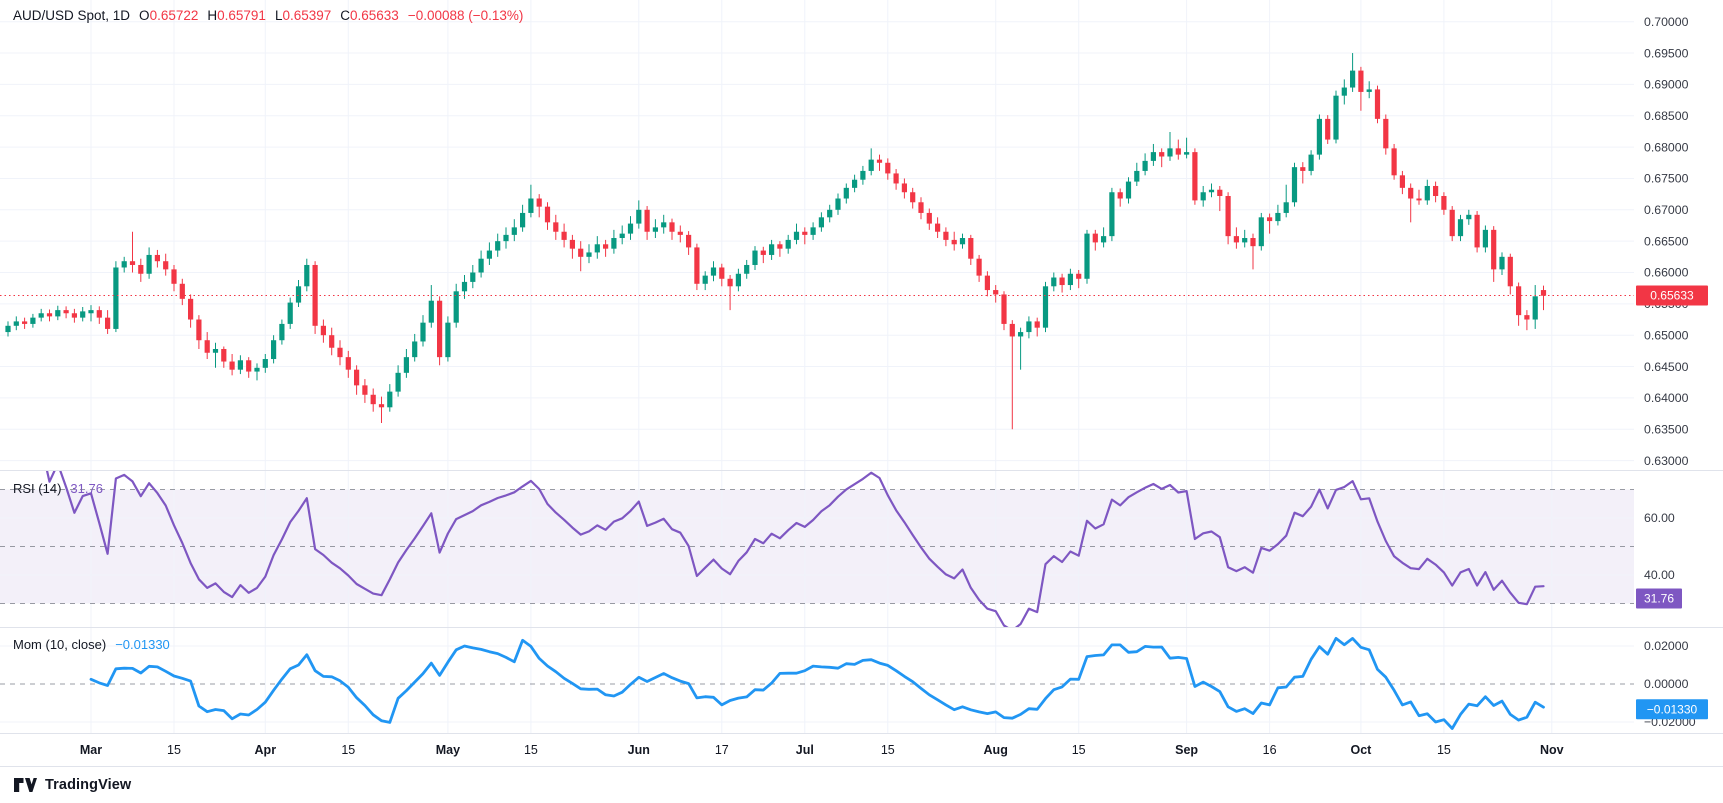  What do you see at coordinates (1666, 22) in the screenshot?
I see `price-axis-label: 0.70000` at bounding box center [1666, 22].